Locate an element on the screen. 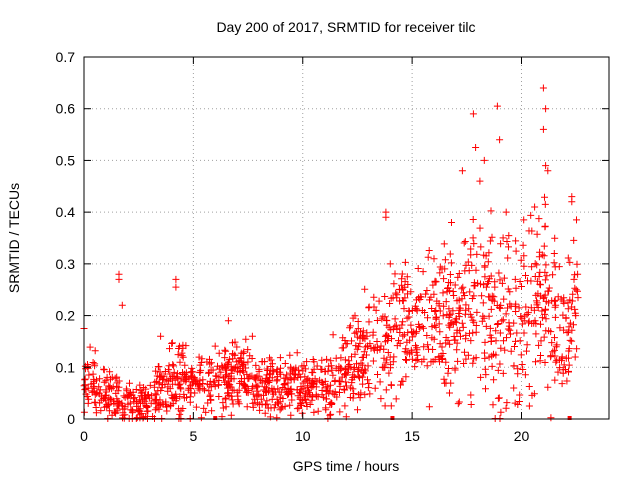 The width and height of the screenshot is (640, 480). y-axis-label: SRMTID / TECUs is located at coordinates (14, 238).